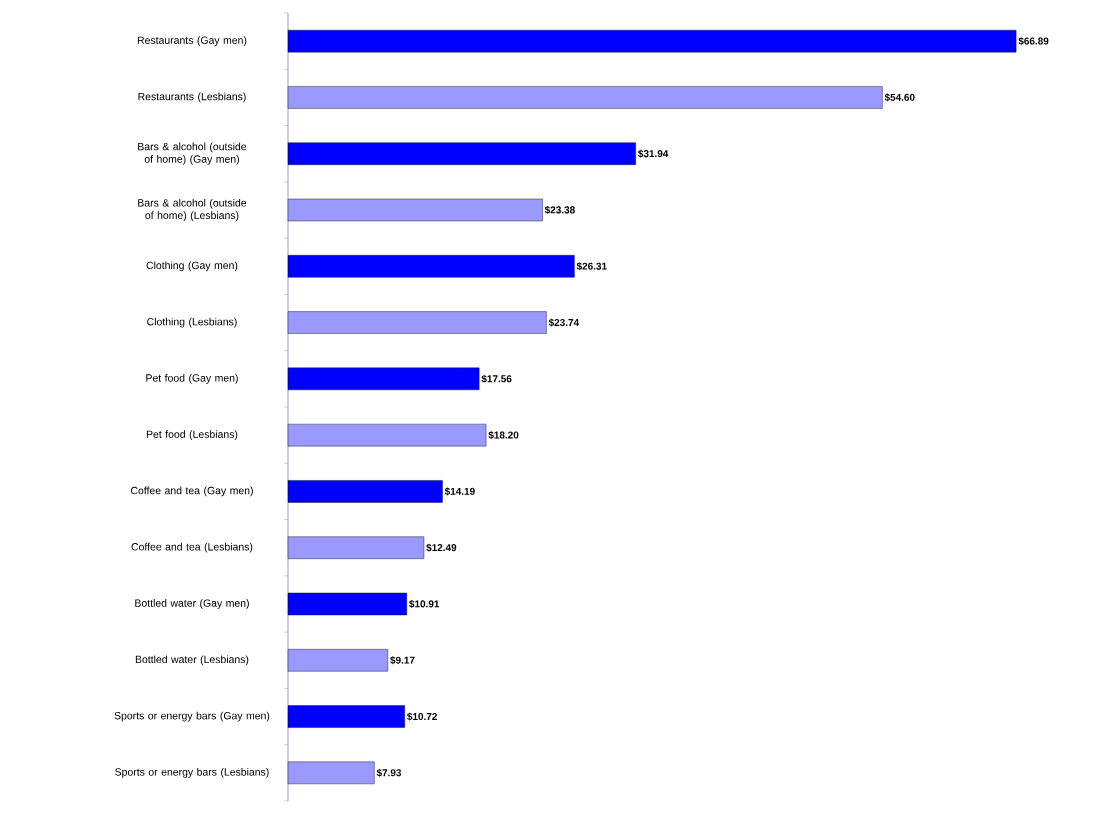 The width and height of the screenshot is (1116, 815). I want to click on y-tick-label: Pet food (Gay men), so click(192, 378).